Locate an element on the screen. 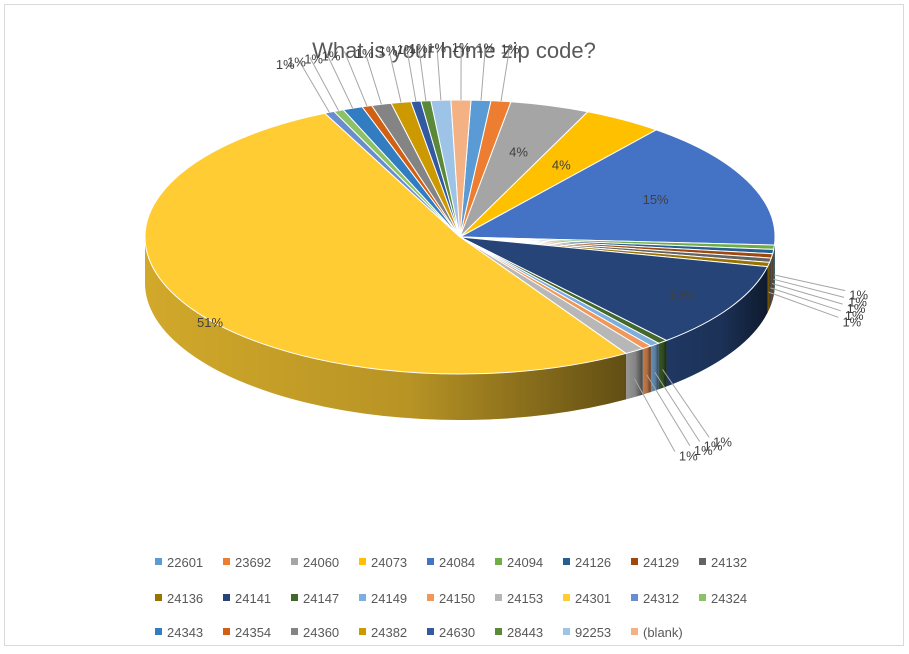  data-label-24073: 4% is located at coordinates (561, 164).